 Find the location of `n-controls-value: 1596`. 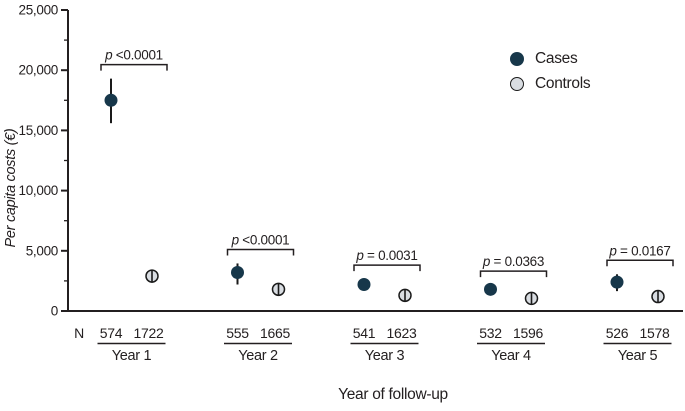

n-controls-value: 1596 is located at coordinates (528, 333).